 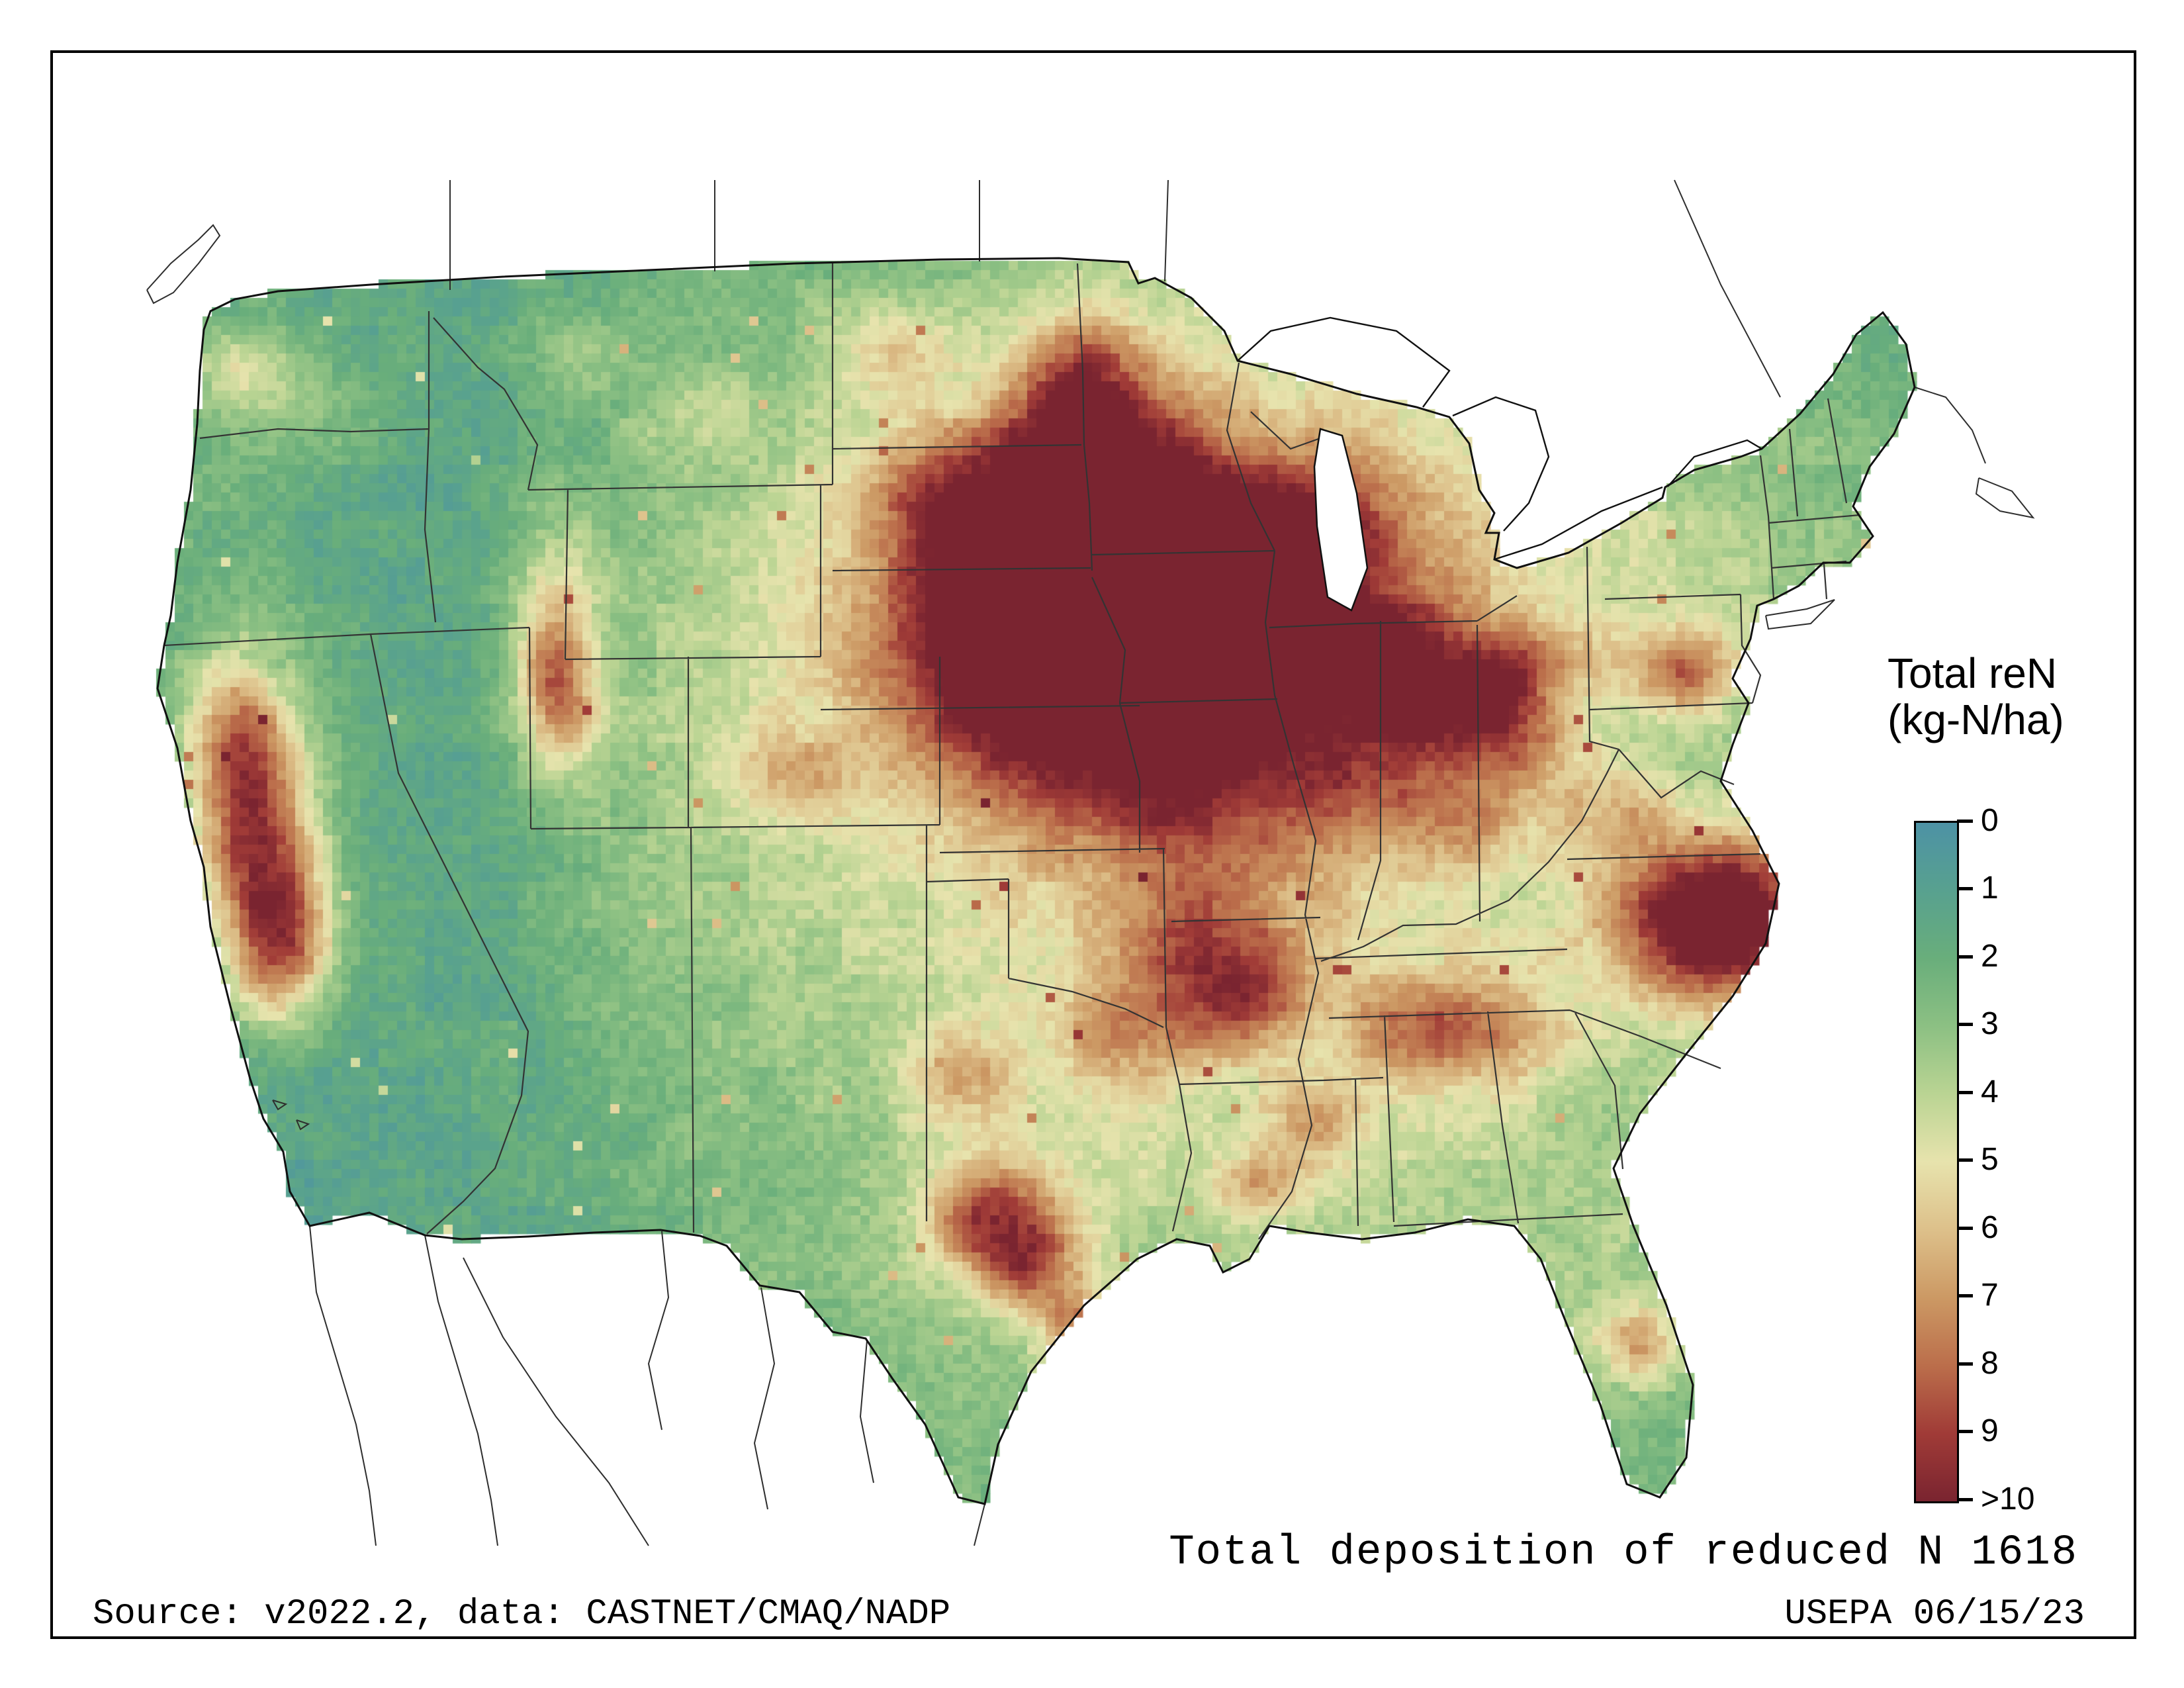 I want to click on legend-title: Total reN (kg-N/ha), so click(x=1976, y=696).